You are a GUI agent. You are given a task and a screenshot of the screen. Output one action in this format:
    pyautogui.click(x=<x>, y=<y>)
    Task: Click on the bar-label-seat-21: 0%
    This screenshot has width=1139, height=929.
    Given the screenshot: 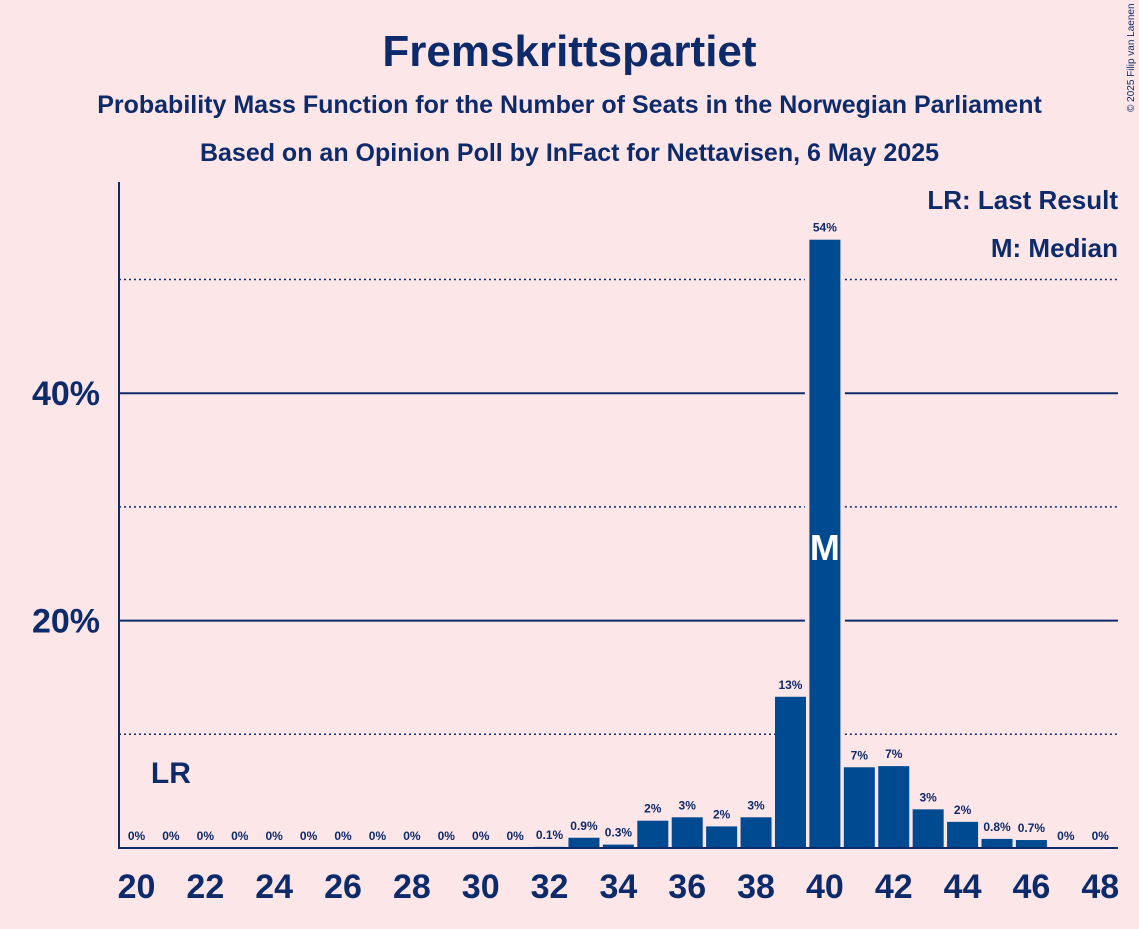 What is the action you would take?
    pyautogui.click(x=171, y=836)
    